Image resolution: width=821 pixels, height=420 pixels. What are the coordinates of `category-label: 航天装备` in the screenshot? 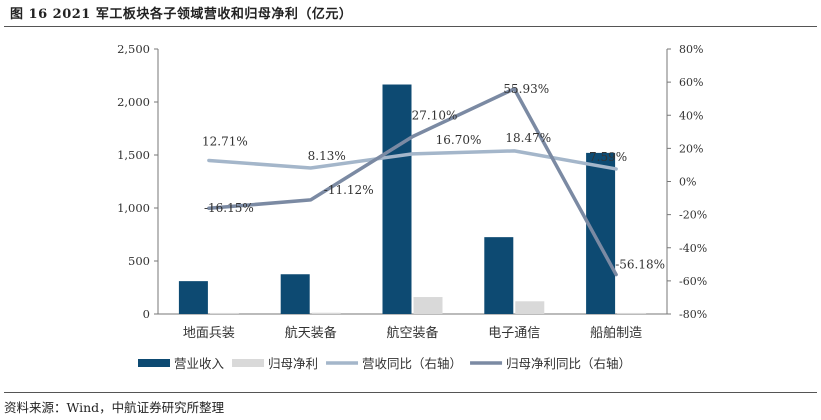 It's located at (311, 333).